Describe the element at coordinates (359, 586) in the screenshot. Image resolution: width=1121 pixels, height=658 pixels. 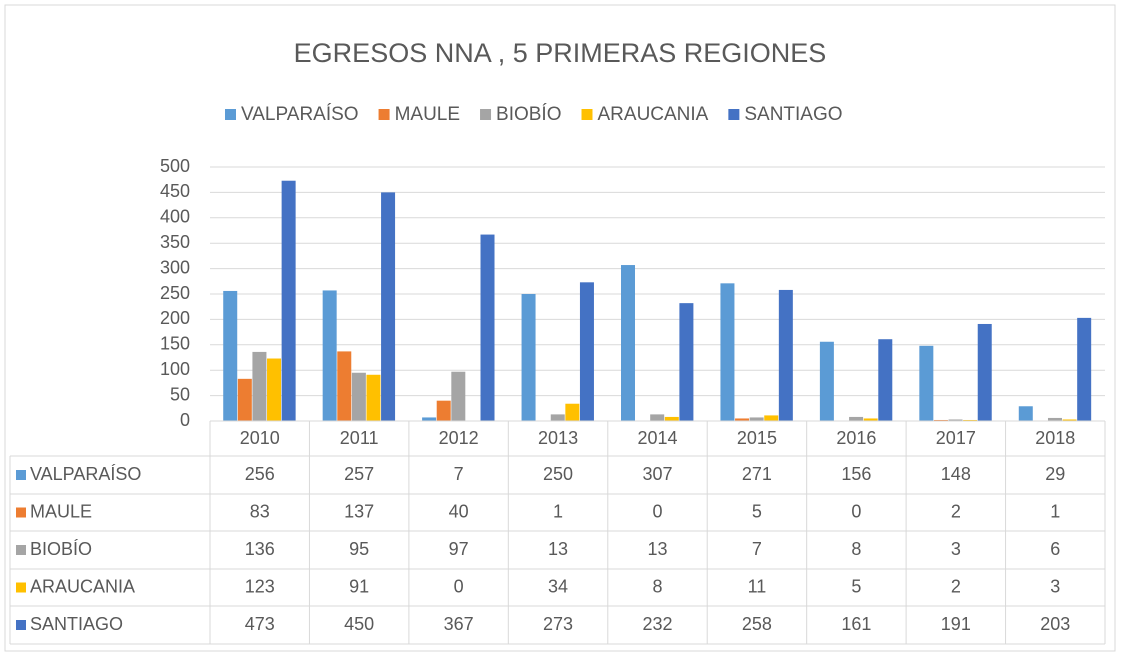
I see `table-value: 91` at that location.